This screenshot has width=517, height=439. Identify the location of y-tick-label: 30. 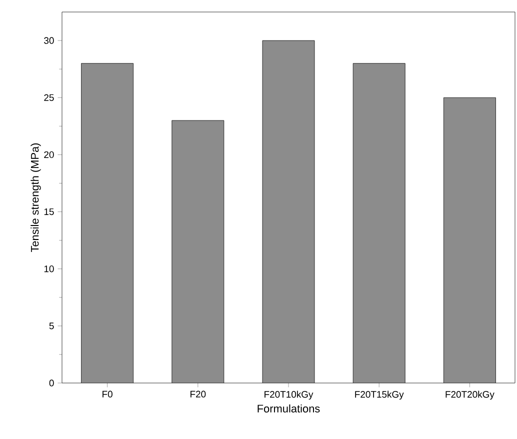
(49, 40).